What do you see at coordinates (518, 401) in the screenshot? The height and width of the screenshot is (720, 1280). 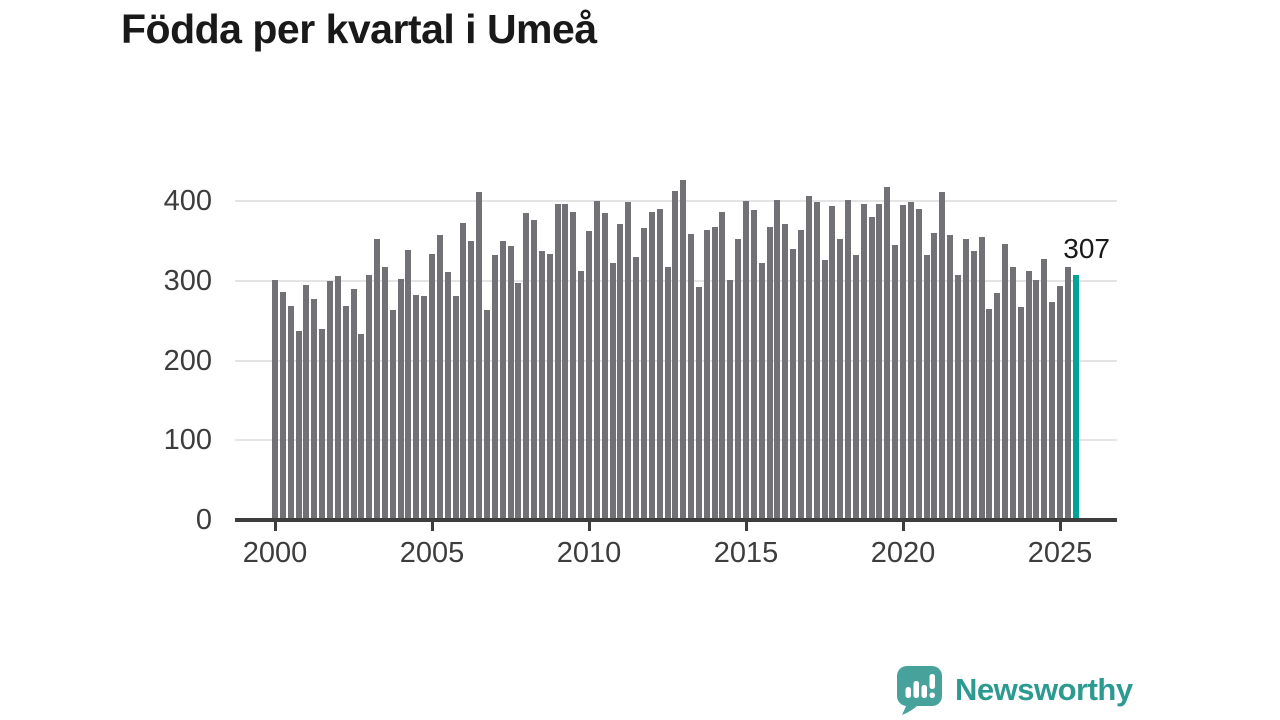 I see `bar-2007Q4` at bounding box center [518, 401].